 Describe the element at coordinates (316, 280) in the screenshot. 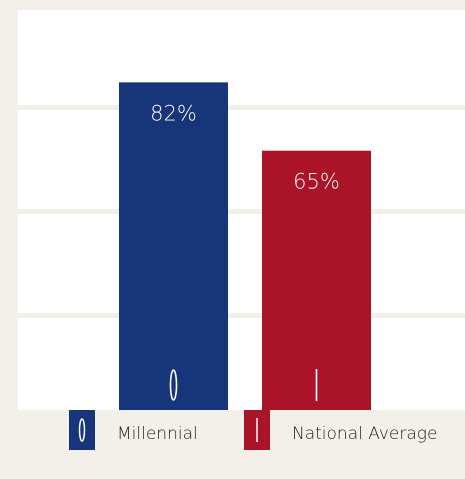

I see `bar-national-average` at that location.